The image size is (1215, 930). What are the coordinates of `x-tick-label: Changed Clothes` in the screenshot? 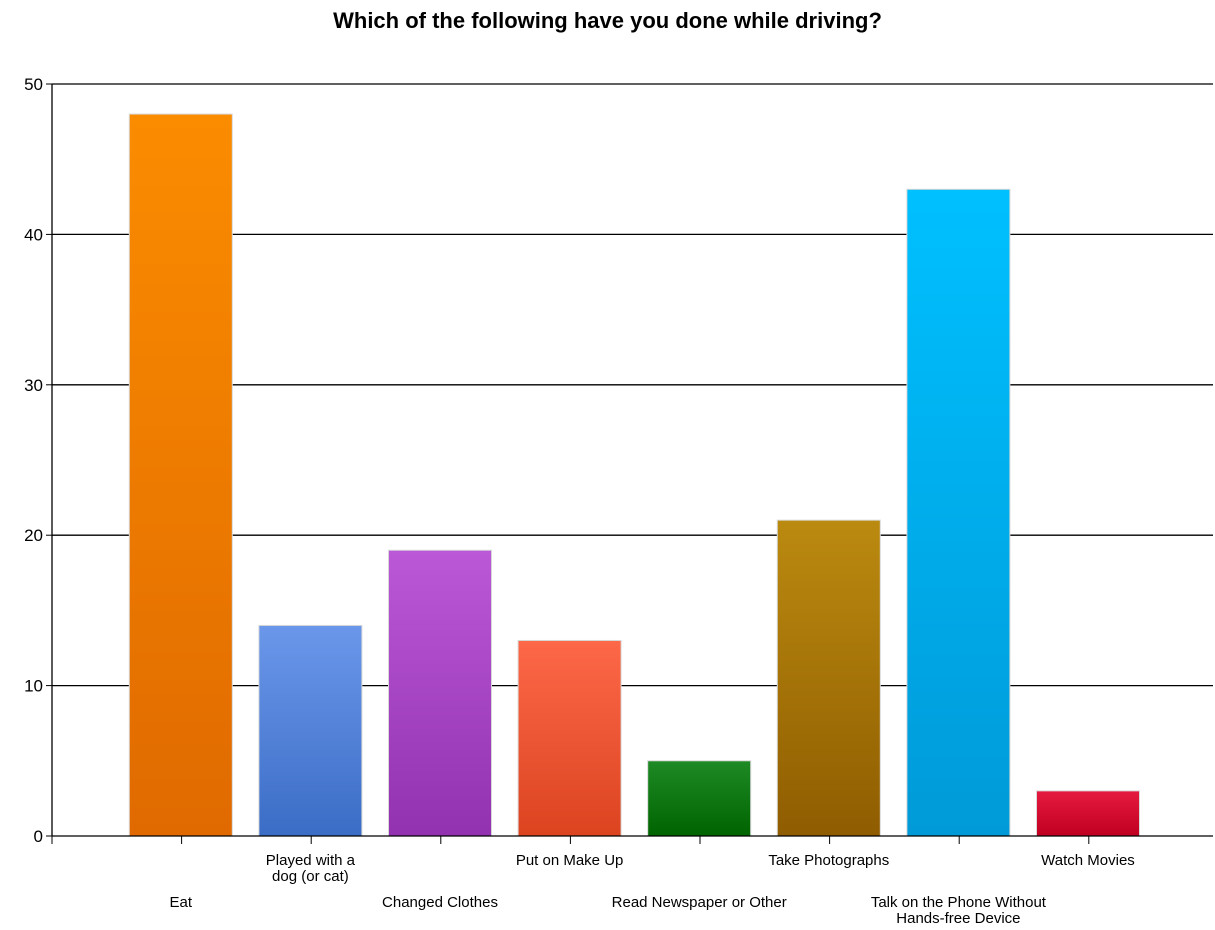 It's located at (440, 902).